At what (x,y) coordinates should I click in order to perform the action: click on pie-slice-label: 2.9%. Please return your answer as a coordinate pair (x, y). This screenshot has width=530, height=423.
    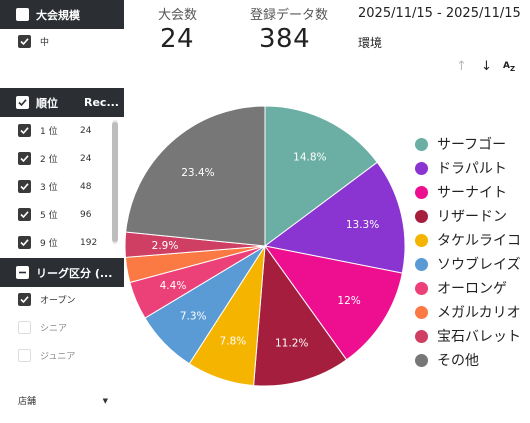
    Looking at the image, I should click on (165, 246).